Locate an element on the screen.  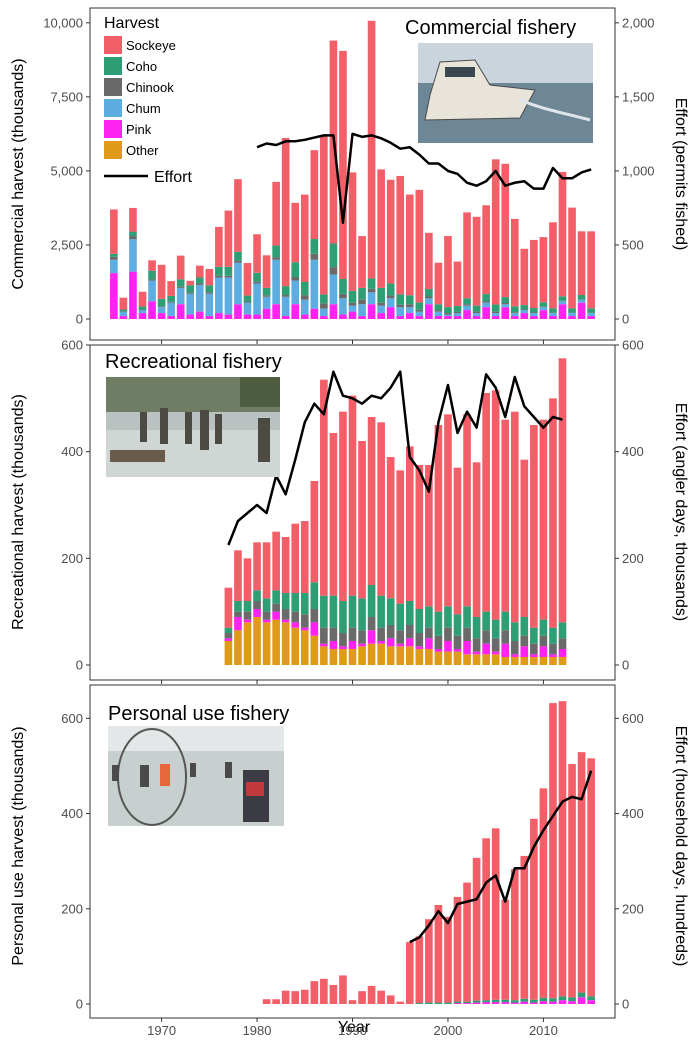
recreational-bar-other-1982 is located at coordinates (276, 642).